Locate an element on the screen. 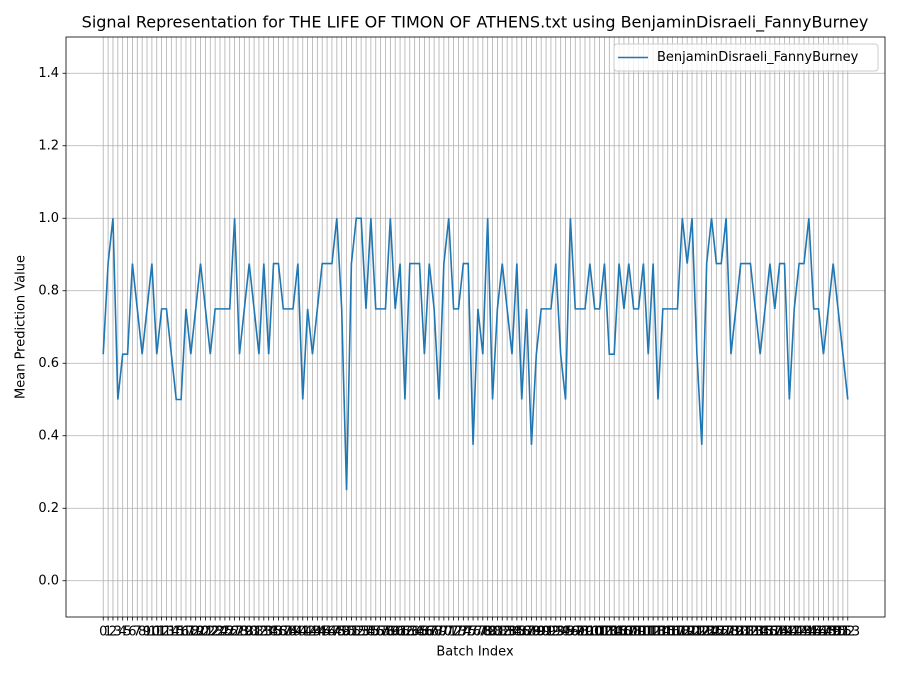 Image resolution: width=900 pixels, height=675 pixels. x-tick-label: 24 is located at coordinates (220, 632).